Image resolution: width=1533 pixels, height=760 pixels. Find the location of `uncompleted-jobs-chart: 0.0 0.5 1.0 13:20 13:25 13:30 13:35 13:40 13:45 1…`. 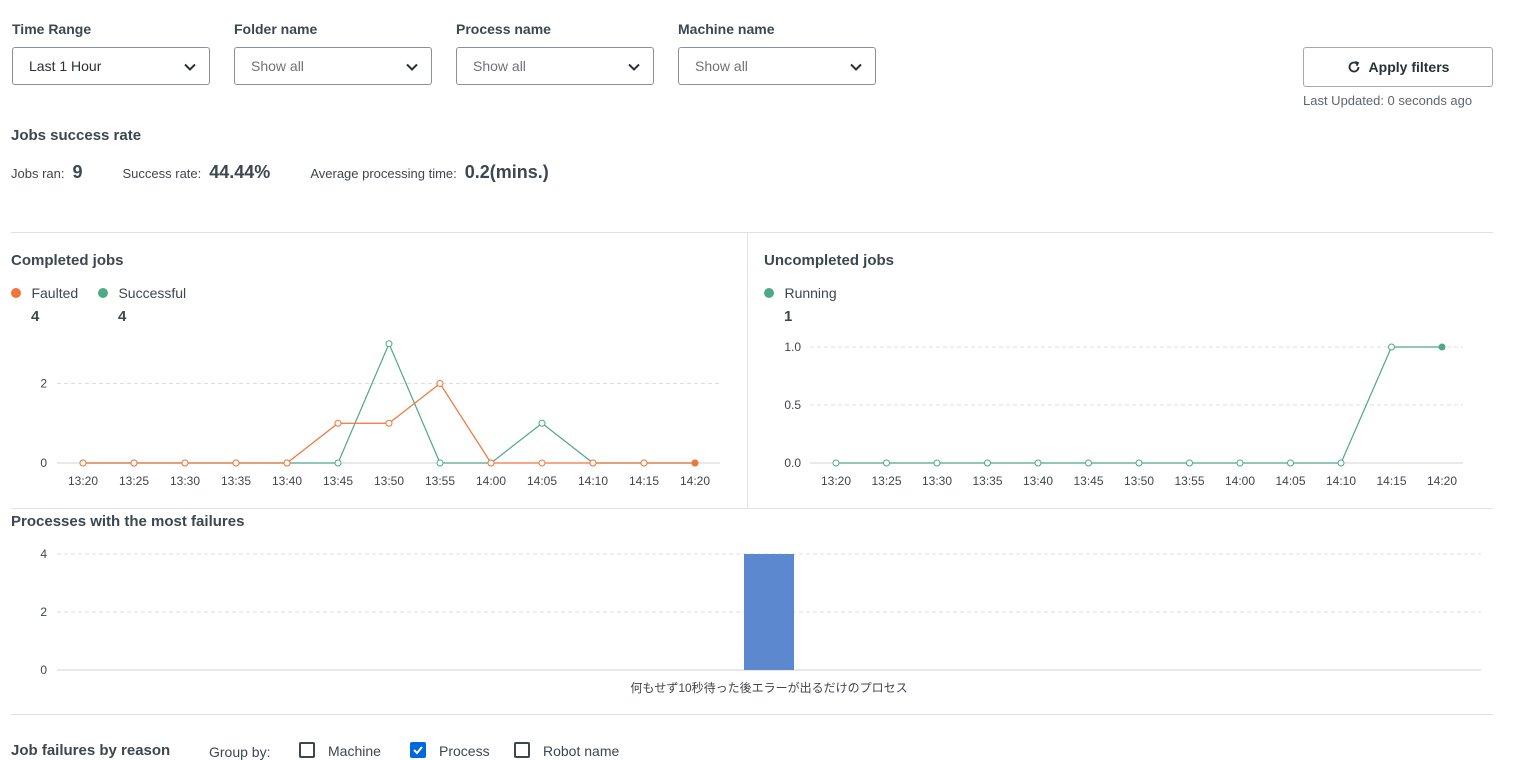

uncompleted-jobs-chart: 0.0 0.5 1.0 13:20 13:25 13:30 13:35 13:40 13:45 1… is located at coordinates (1123, 414).